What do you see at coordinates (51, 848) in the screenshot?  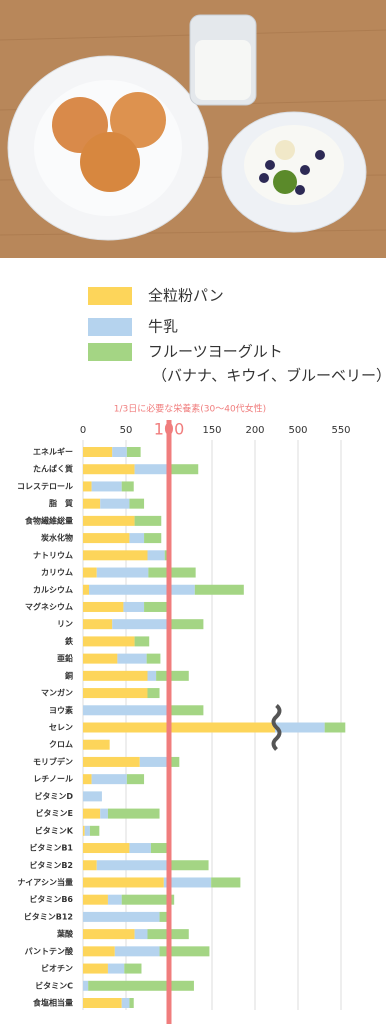 I see `y-tick-label: ビタミンB1` at bounding box center [51, 848].